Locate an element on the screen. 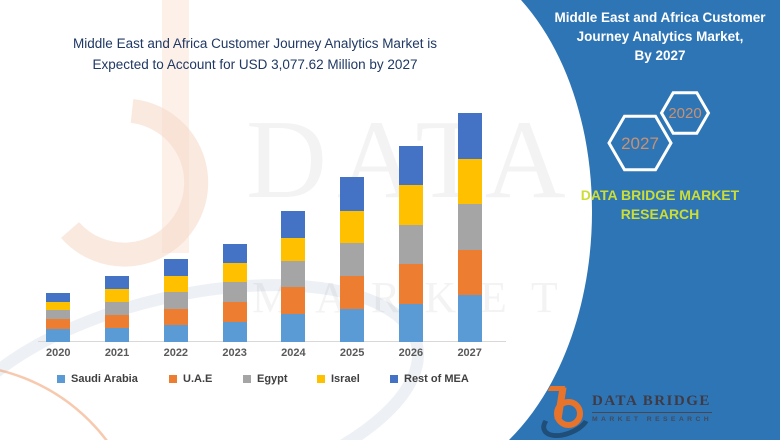  bar-segment-2020-israel is located at coordinates (58, 305).